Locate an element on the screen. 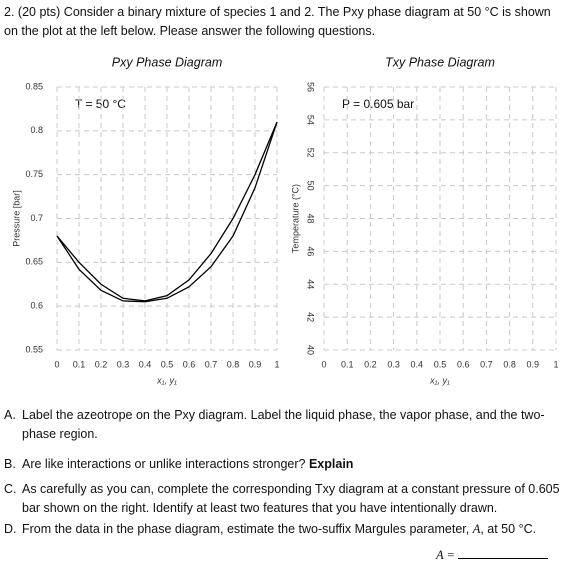 The width and height of the screenshot is (572, 576). y-axis-label: Temperature (°C) is located at coordinates (295, 218).